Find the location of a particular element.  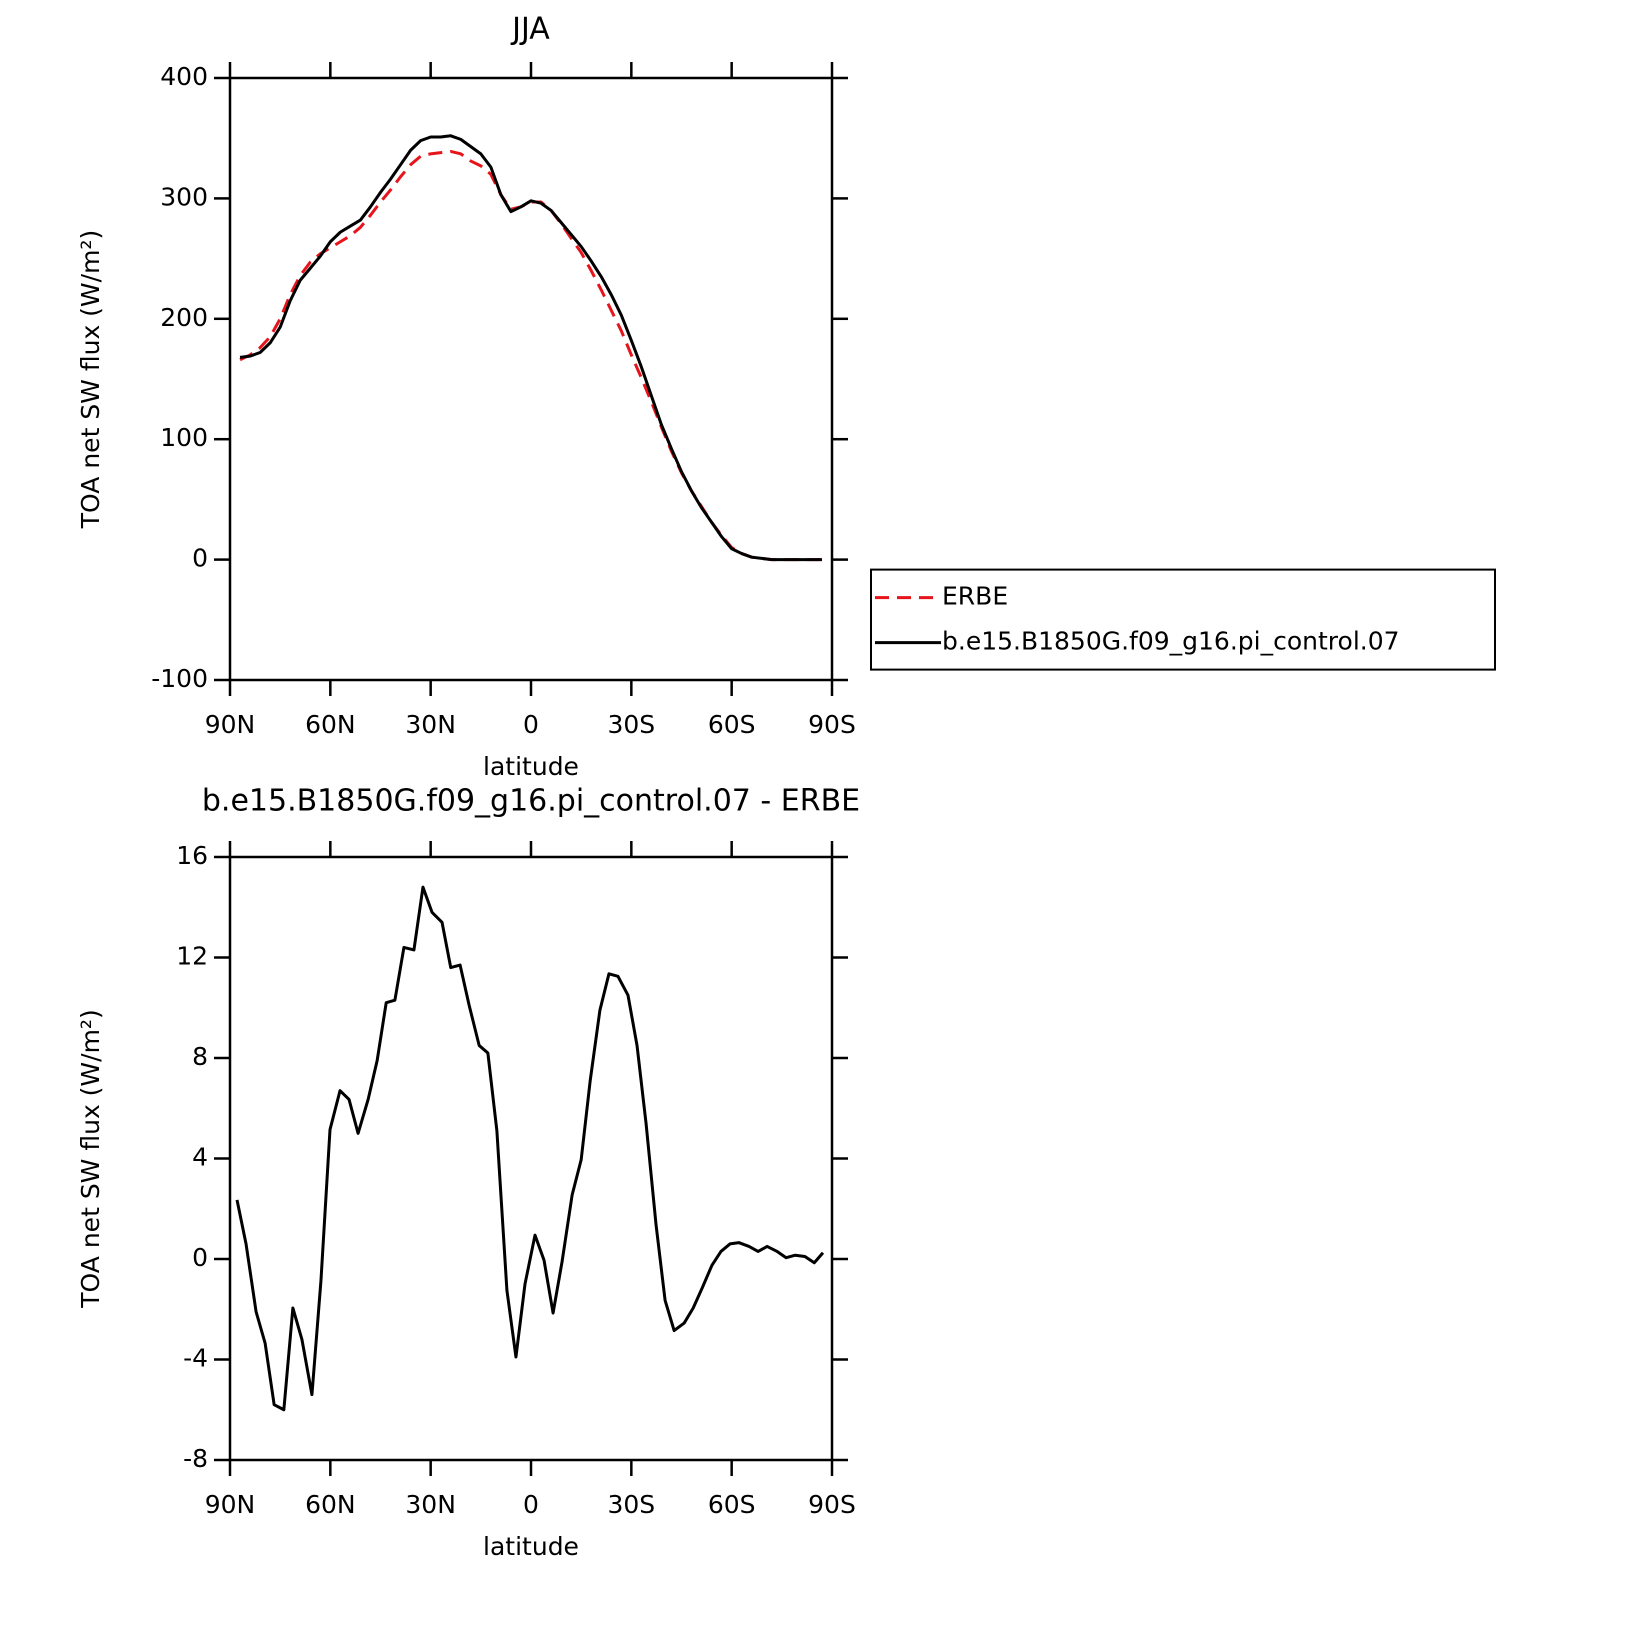

legend-box is located at coordinates (1183, 619).